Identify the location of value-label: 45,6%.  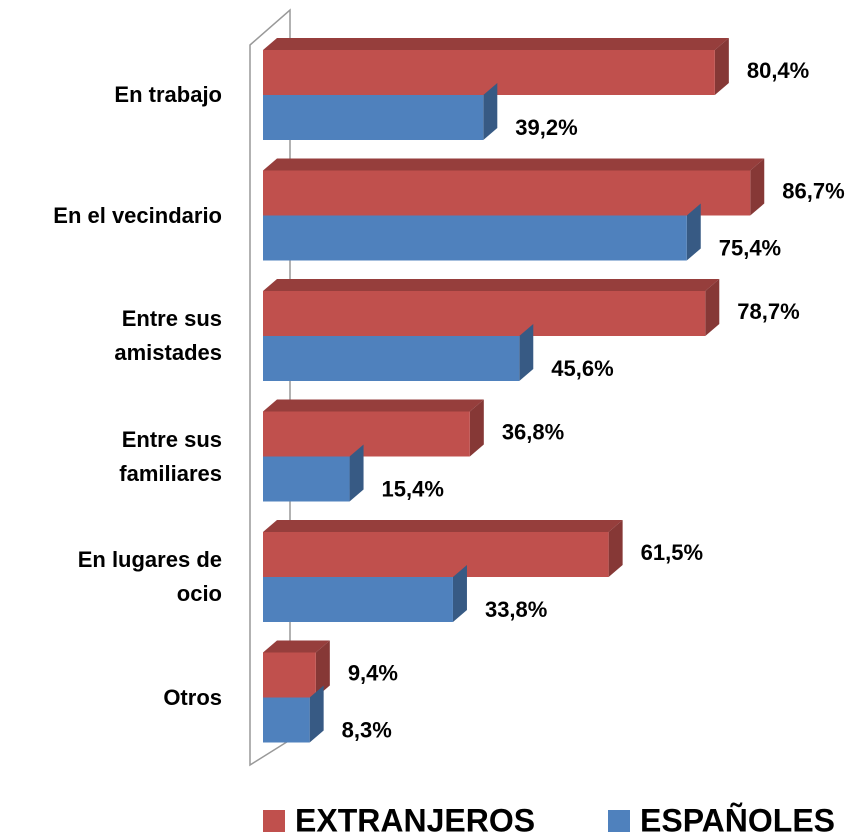
(582, 368).